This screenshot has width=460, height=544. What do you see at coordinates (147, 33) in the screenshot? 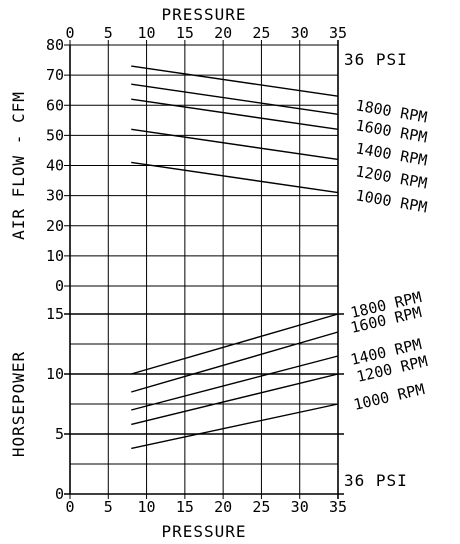
I see `x-tick-label-top-10: 10` at bounding box center [147, 33].